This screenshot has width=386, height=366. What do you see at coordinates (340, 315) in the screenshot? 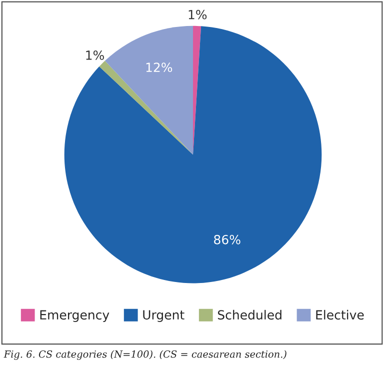
I see `legend-label: Elective` at bounding box center [340, 315].